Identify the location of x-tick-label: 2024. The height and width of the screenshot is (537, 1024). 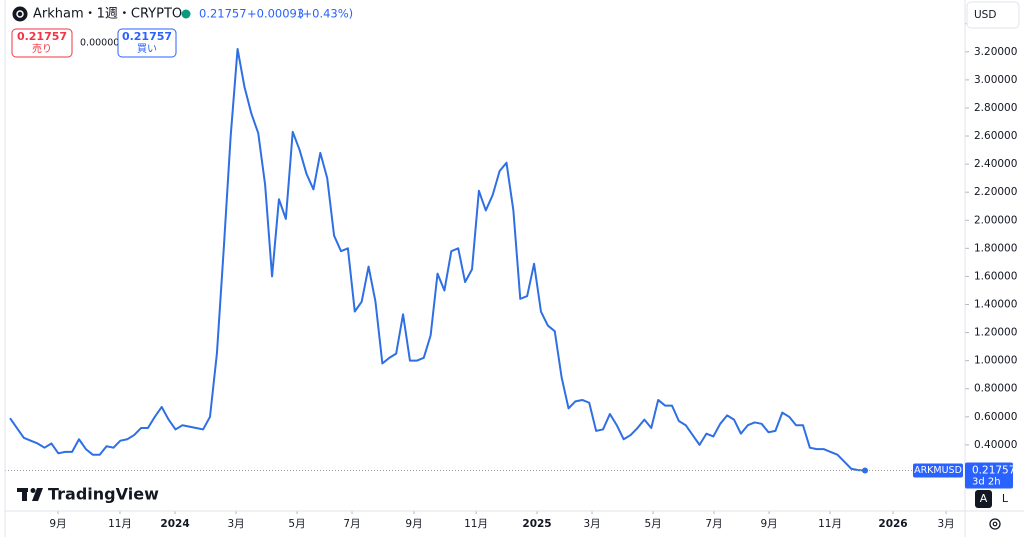
(174, 524).